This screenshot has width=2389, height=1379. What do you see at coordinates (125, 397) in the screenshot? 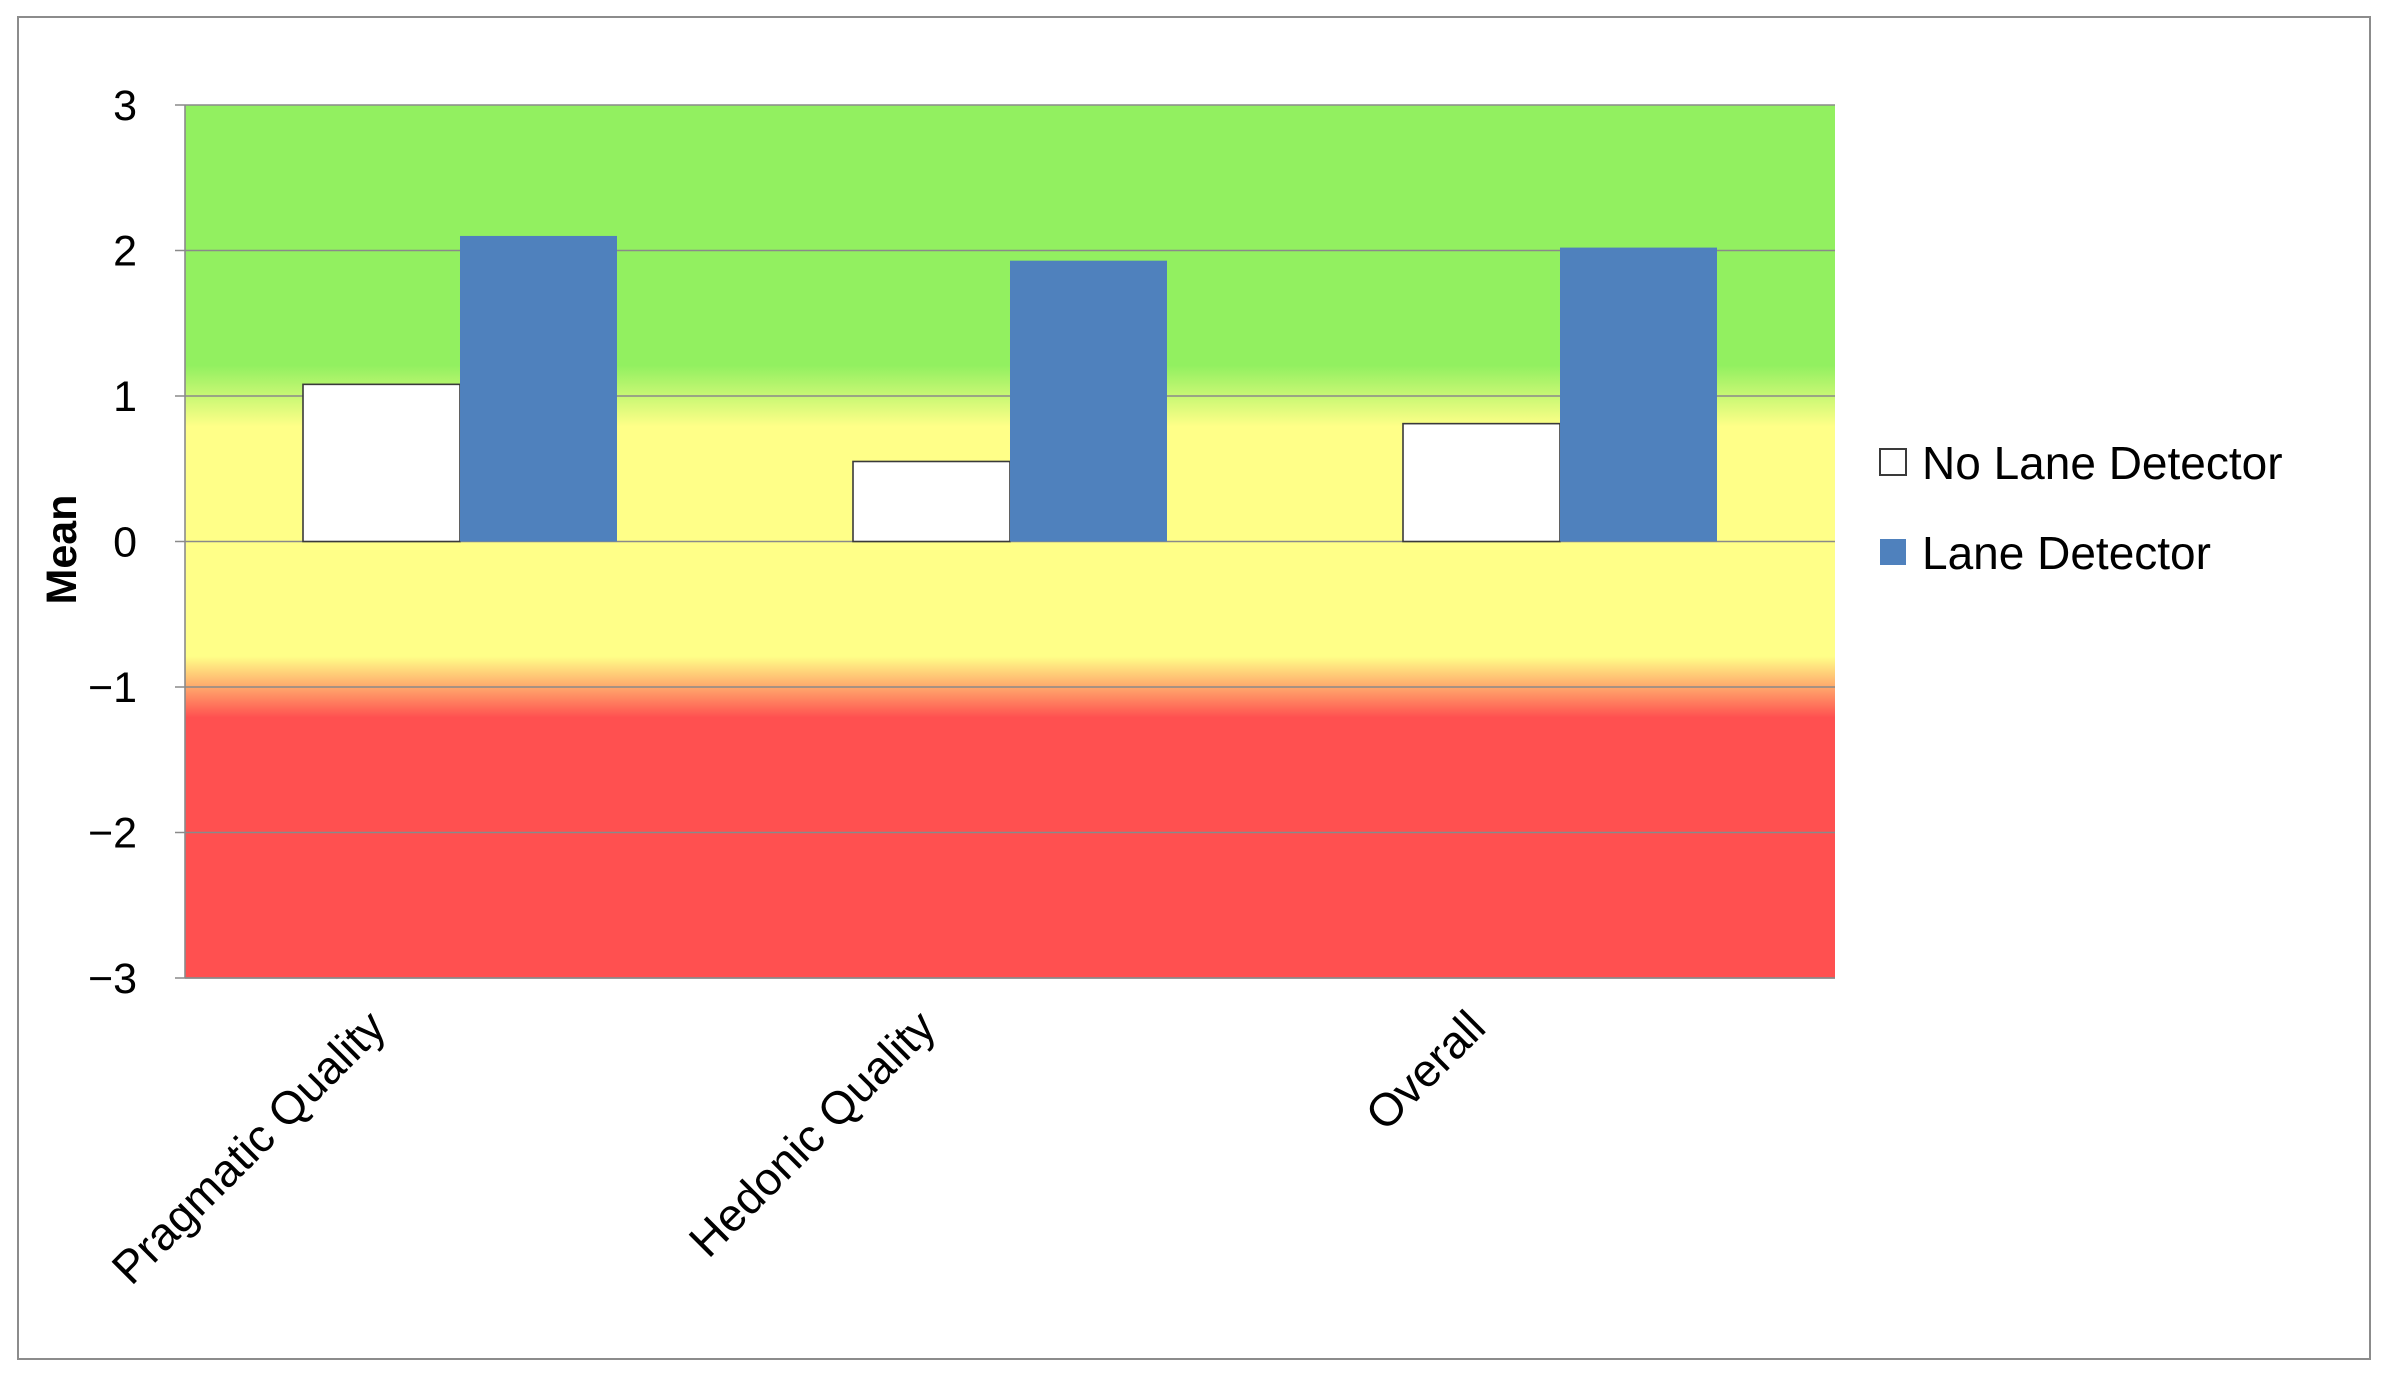
I see `y-tick-label: 1` at bounding box center [125, 397].